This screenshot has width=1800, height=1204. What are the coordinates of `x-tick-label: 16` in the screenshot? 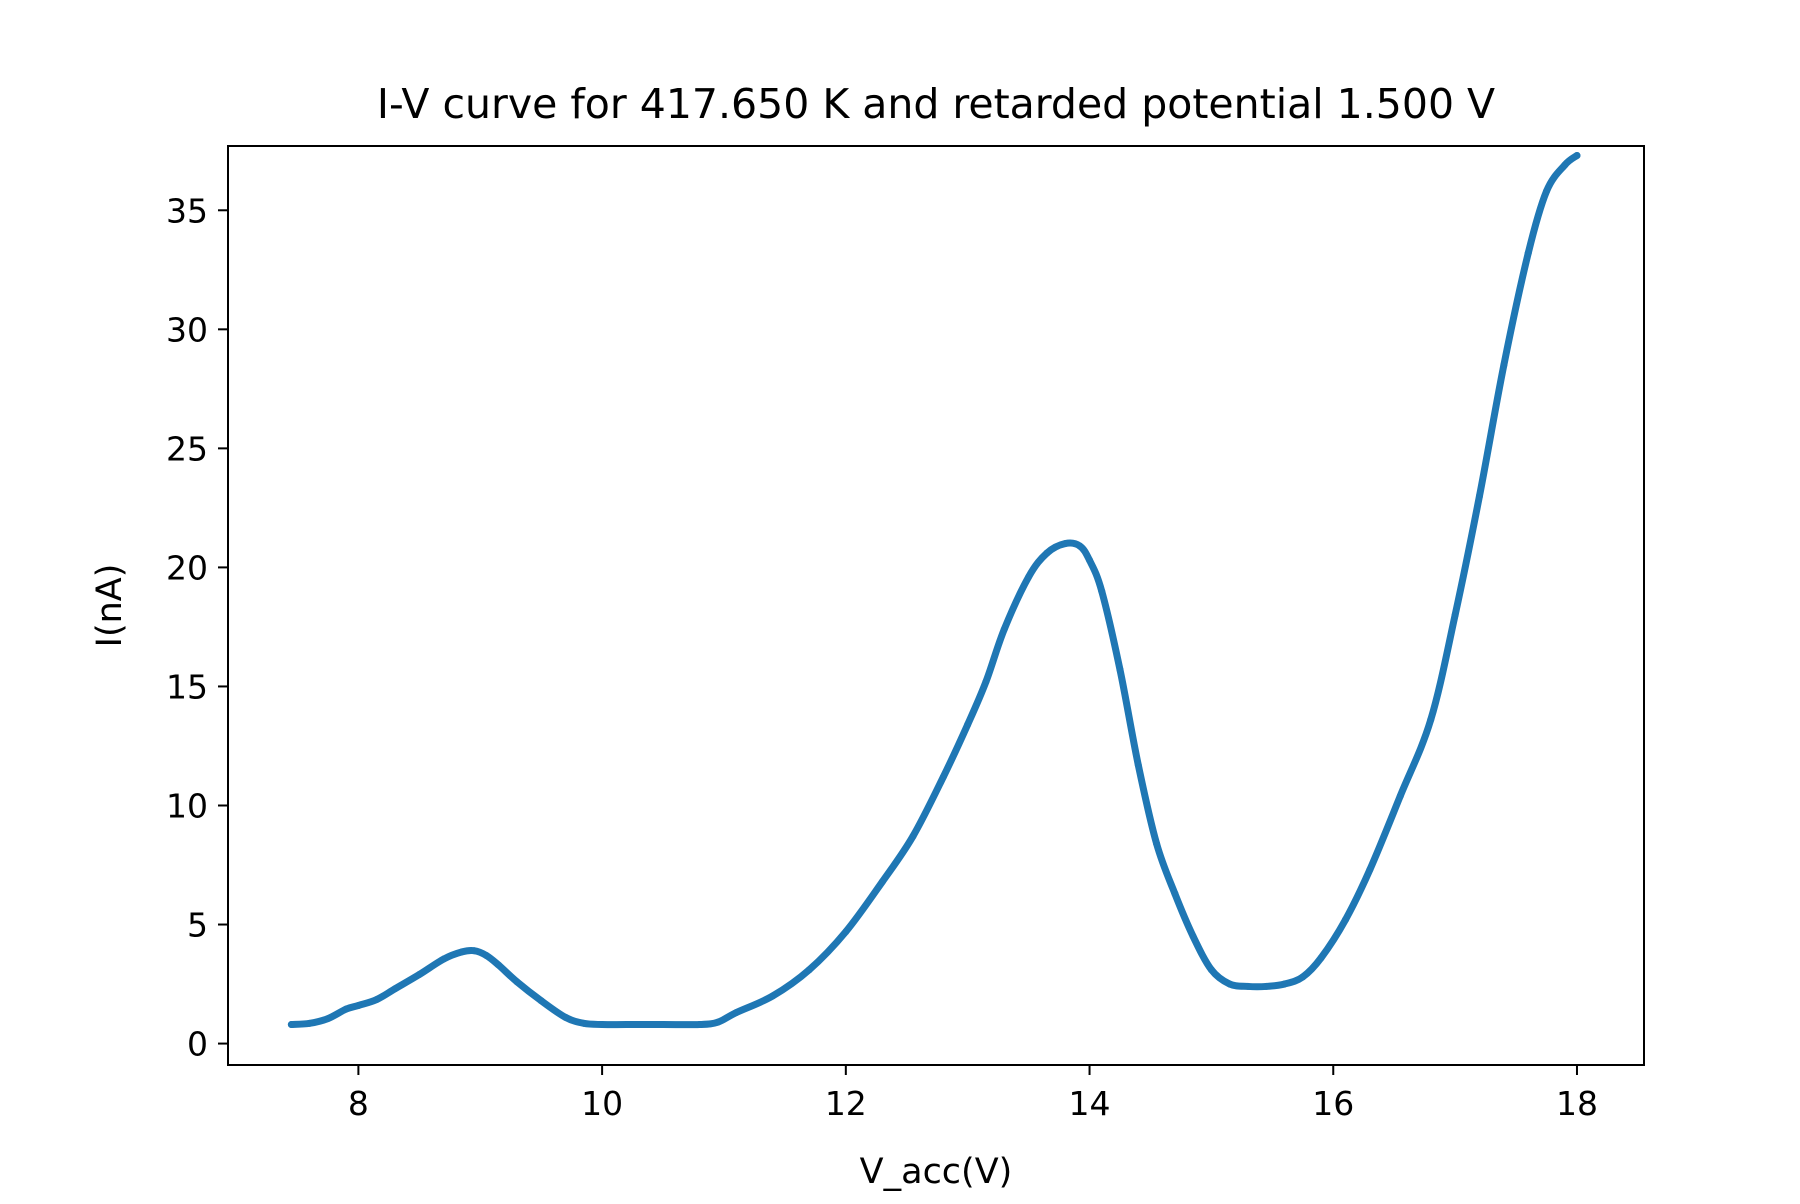 It's located at (1333, 1103).